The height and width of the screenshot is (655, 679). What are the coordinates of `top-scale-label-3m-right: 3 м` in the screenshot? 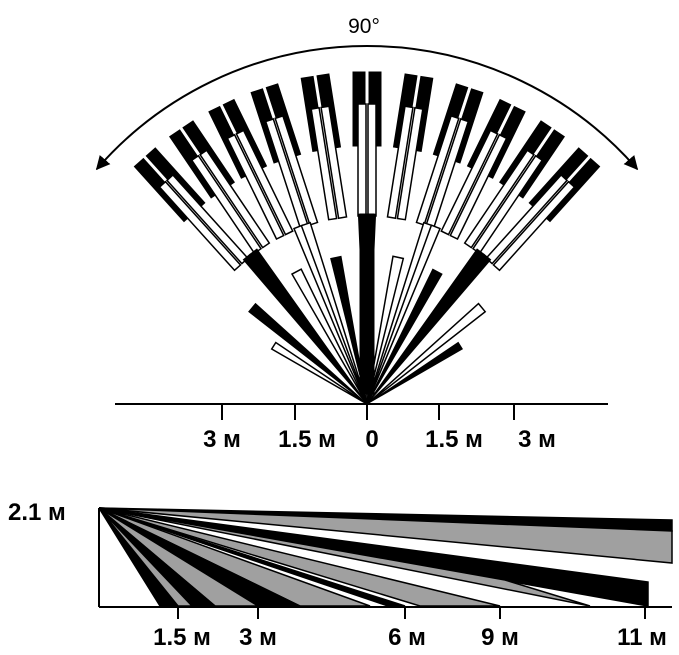 It's located at (537, 439).